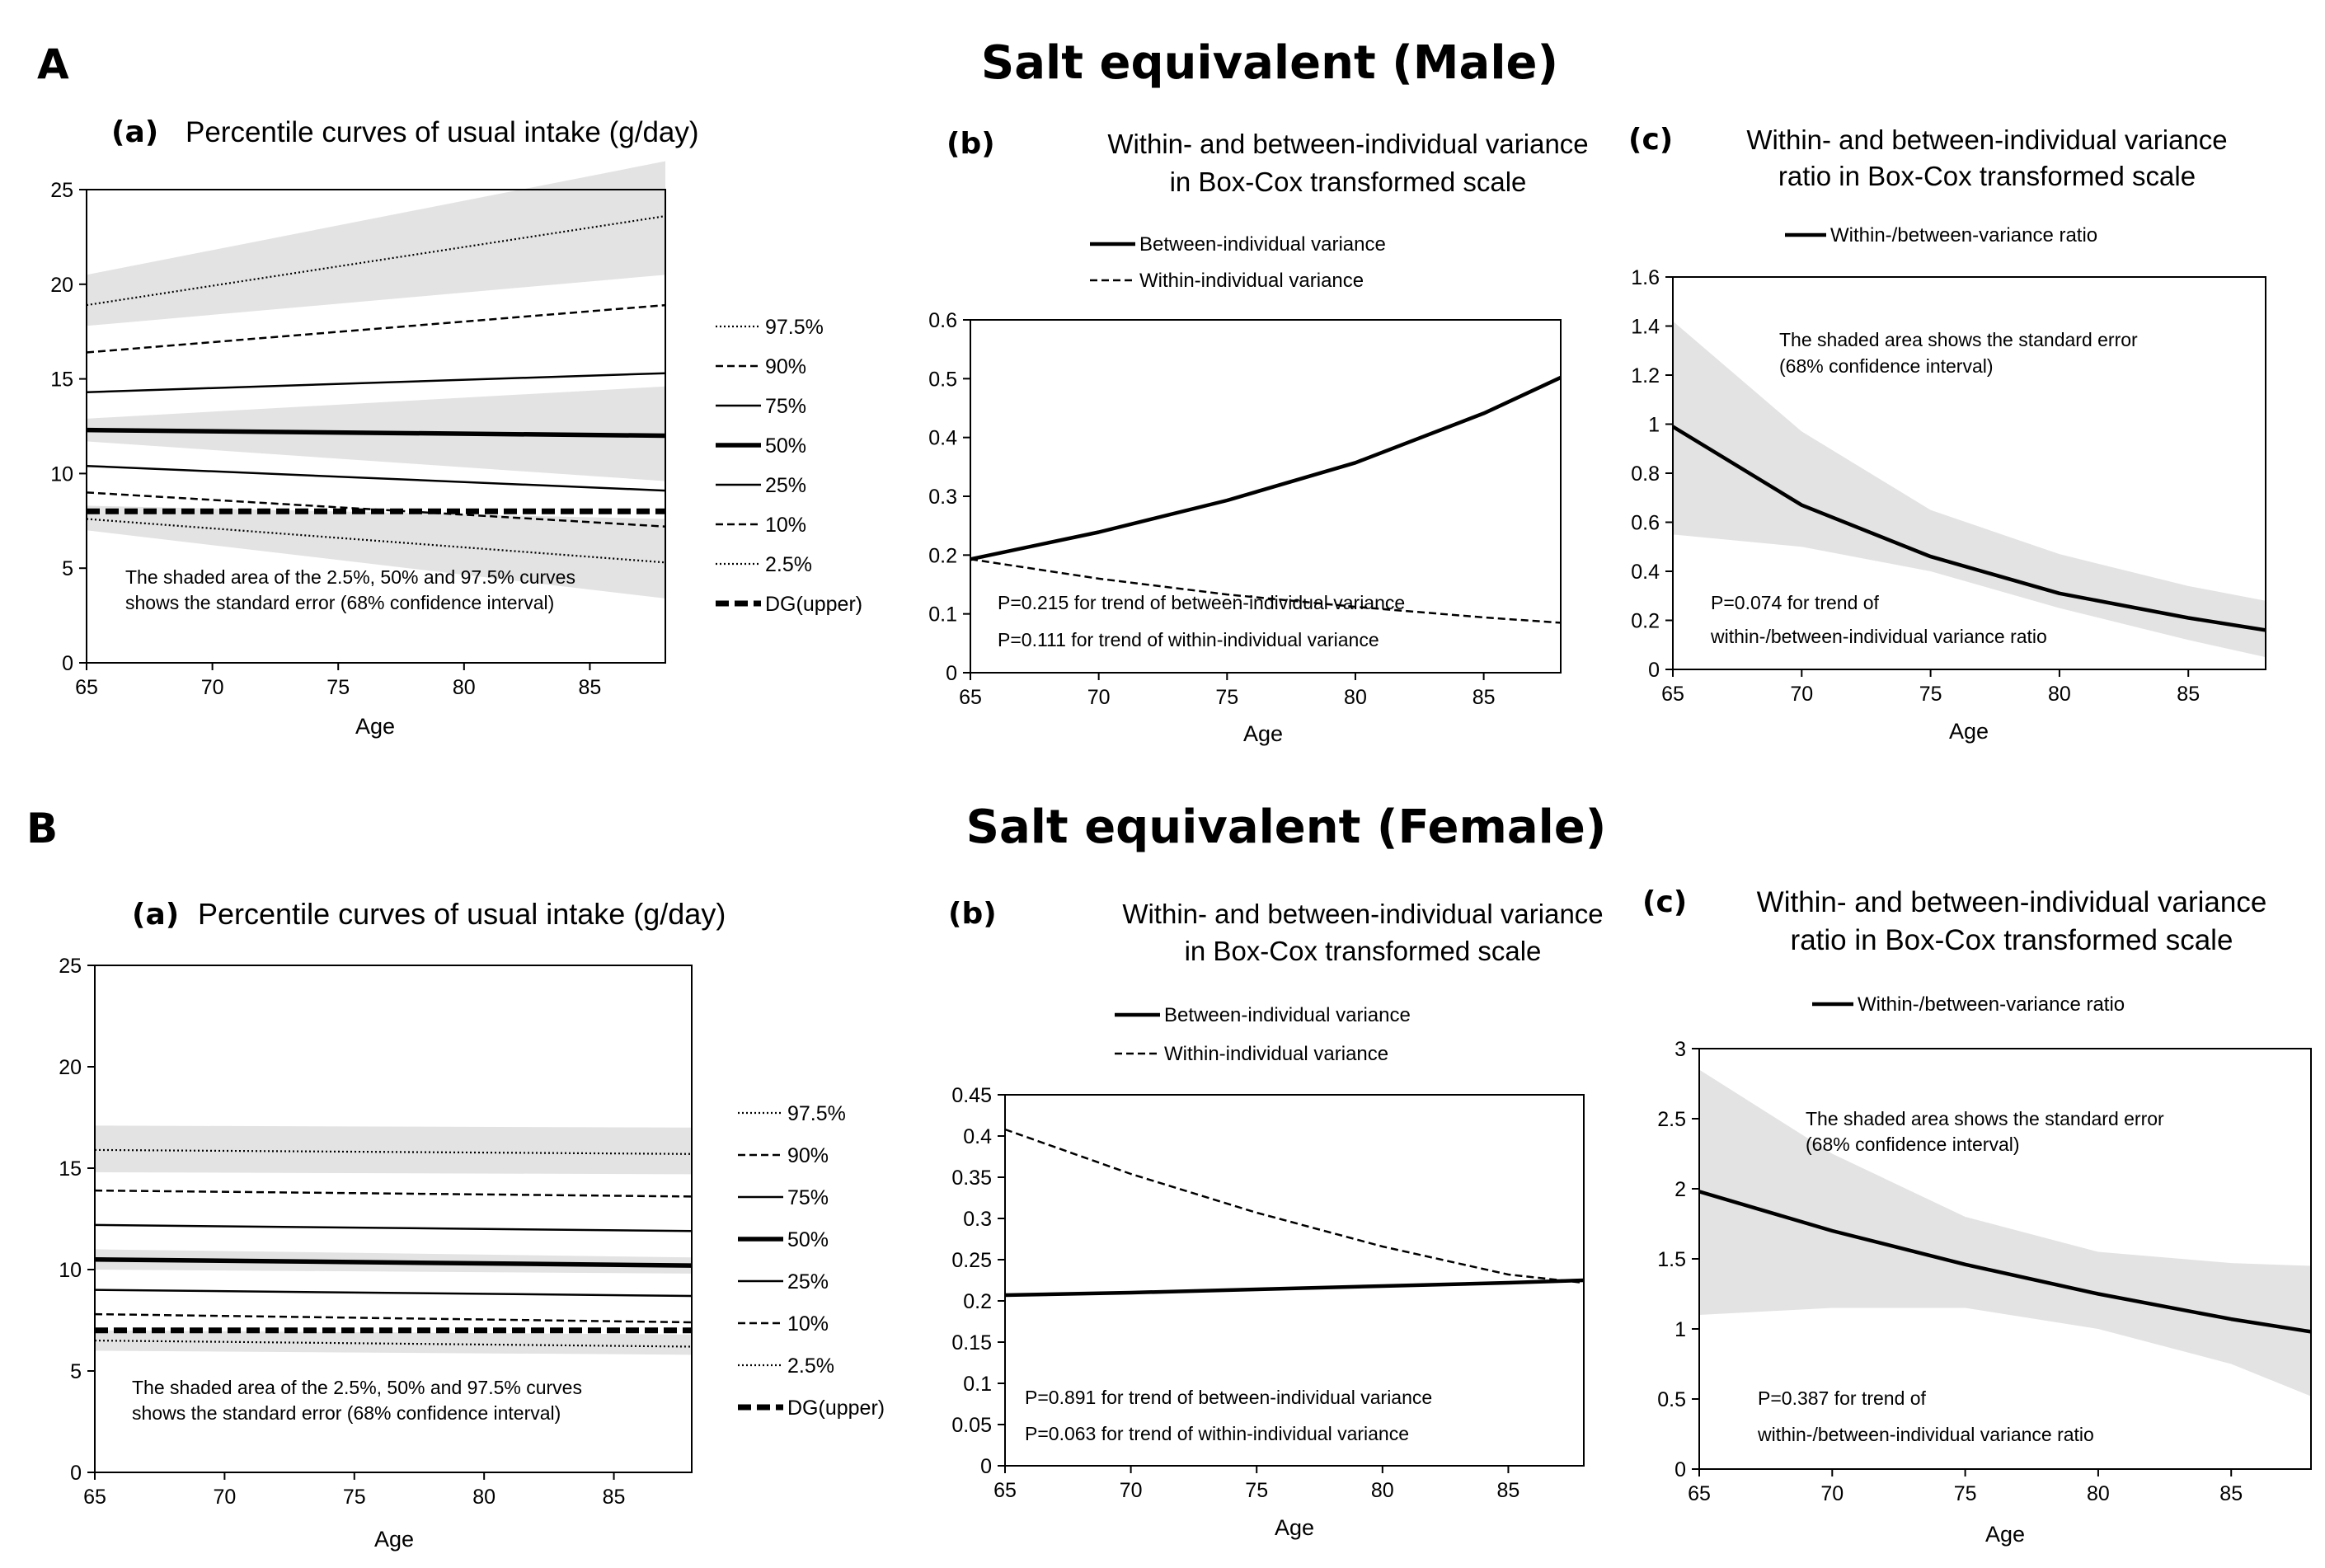 The width and height of the screenshot is (2325, 1568). What do you see at coordinates (794, 327) in the screenshot?
I see `legend-label: 97.5%` at bounding box center [794, 327].